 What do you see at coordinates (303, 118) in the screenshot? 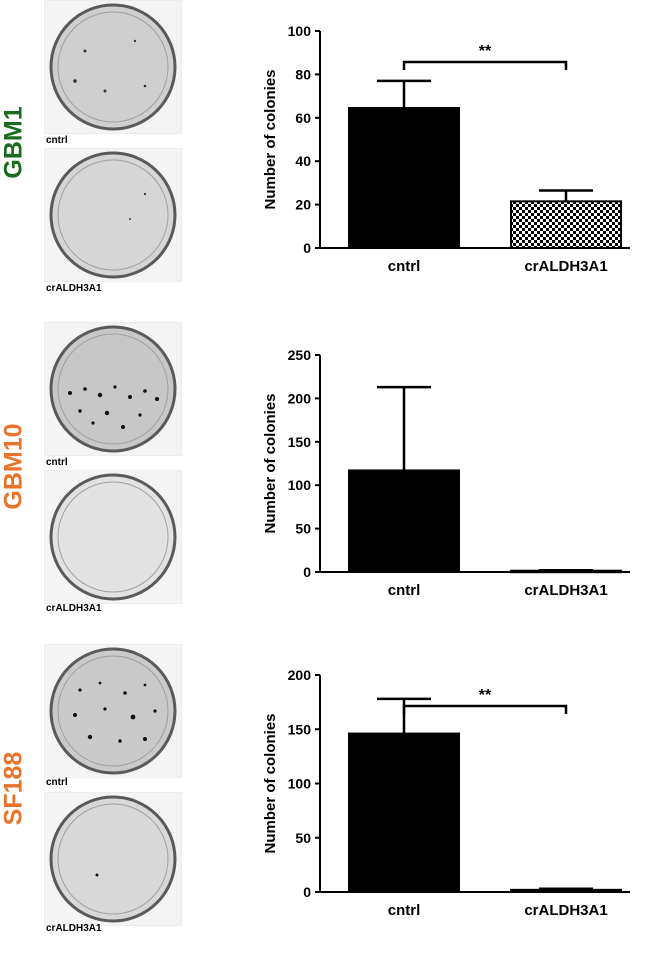
I see `y-tick-label: 60` at bounding box center [303, 118].